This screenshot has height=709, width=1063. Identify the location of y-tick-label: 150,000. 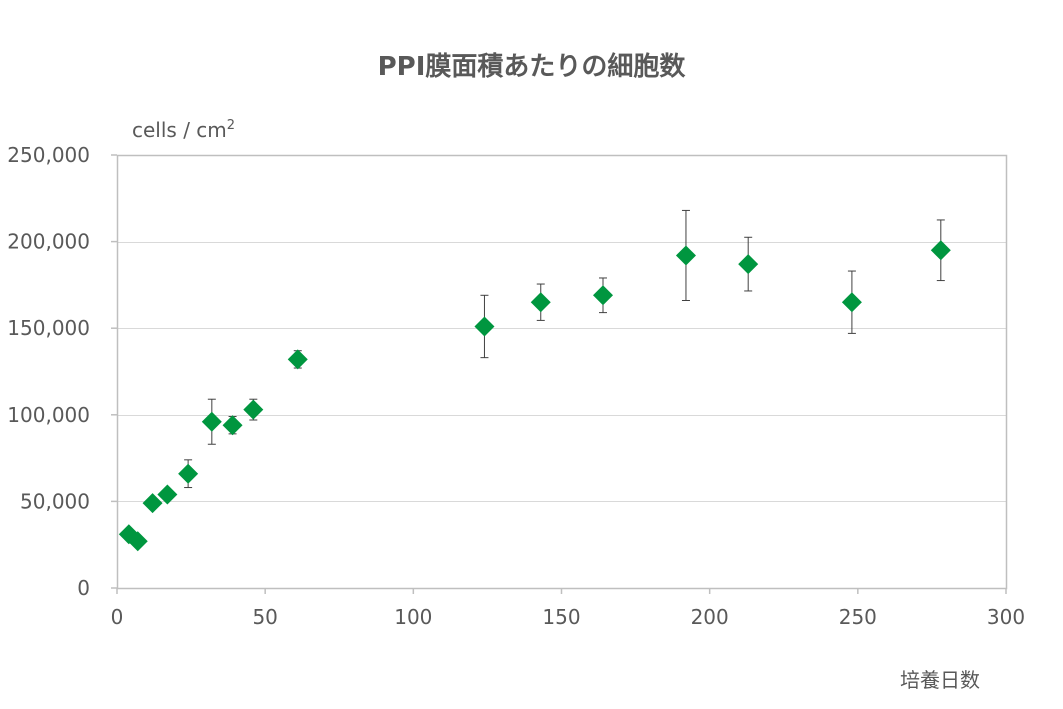
(48, 328).